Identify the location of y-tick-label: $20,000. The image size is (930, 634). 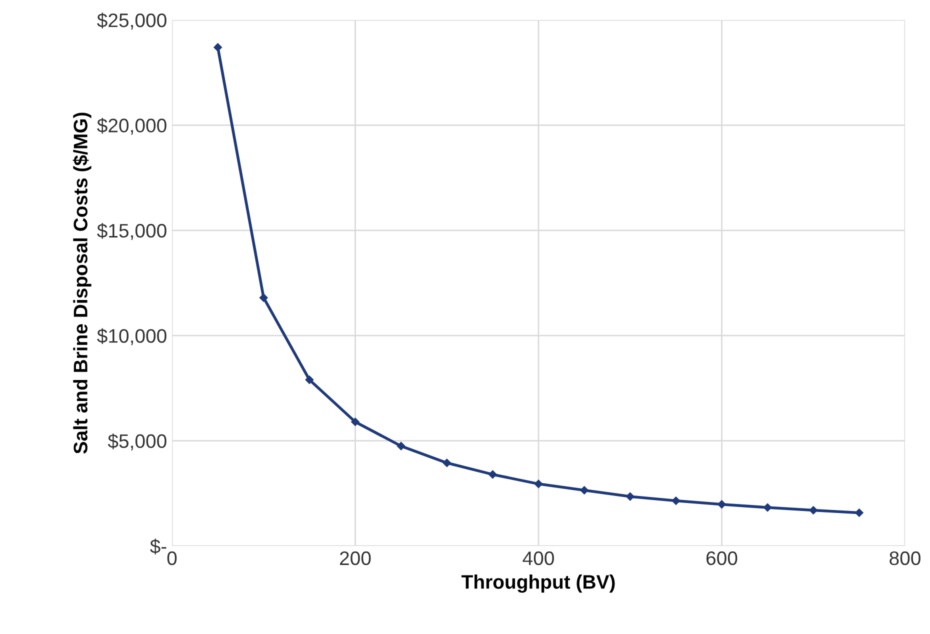
(131, 126).